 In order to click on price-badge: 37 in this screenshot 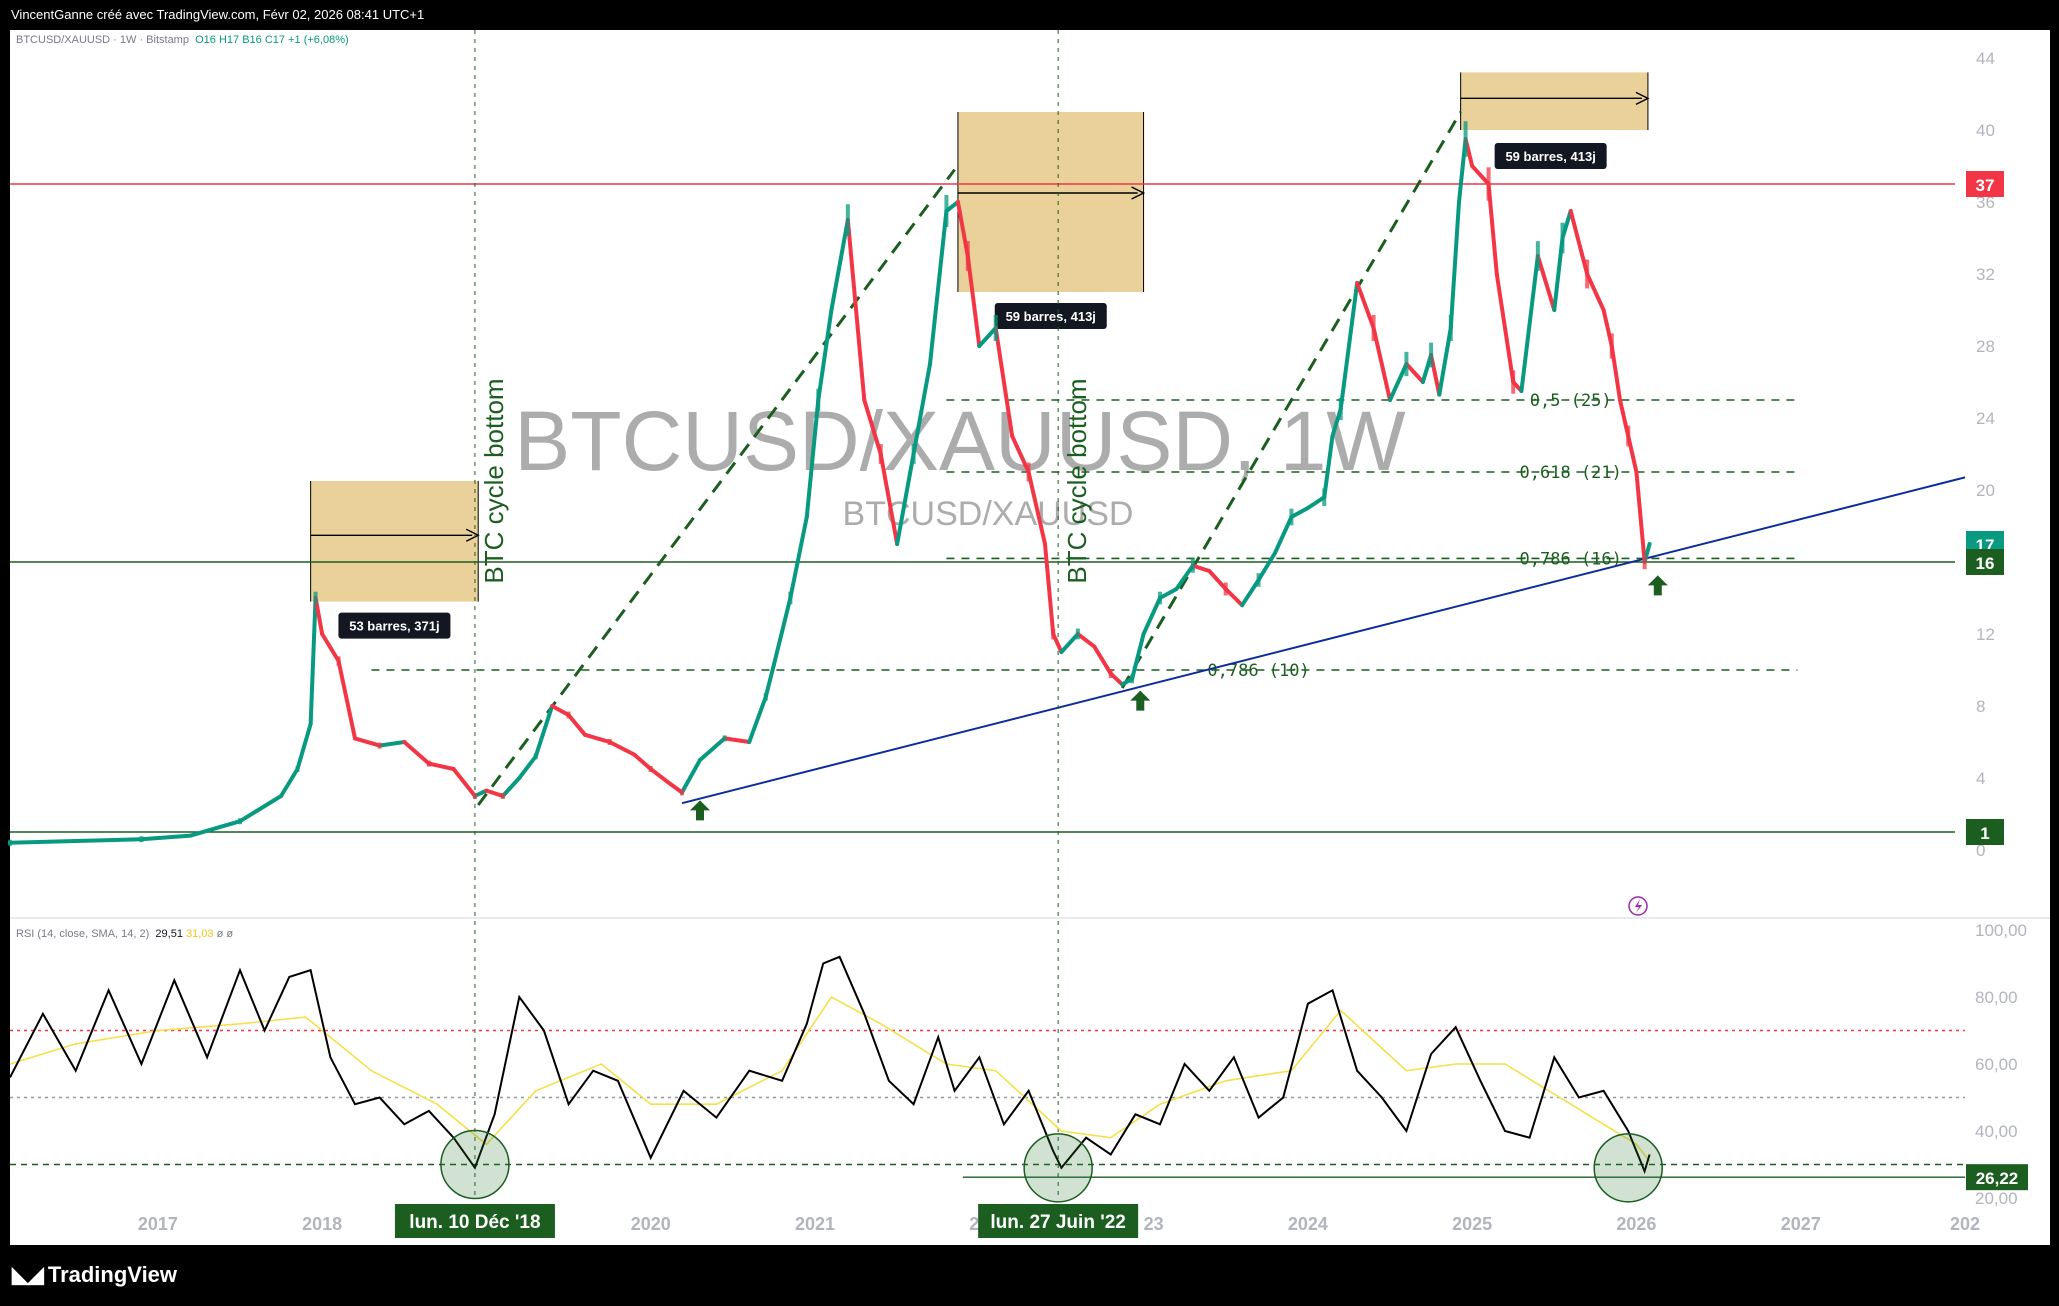, I will do `click(1985, 184)`.